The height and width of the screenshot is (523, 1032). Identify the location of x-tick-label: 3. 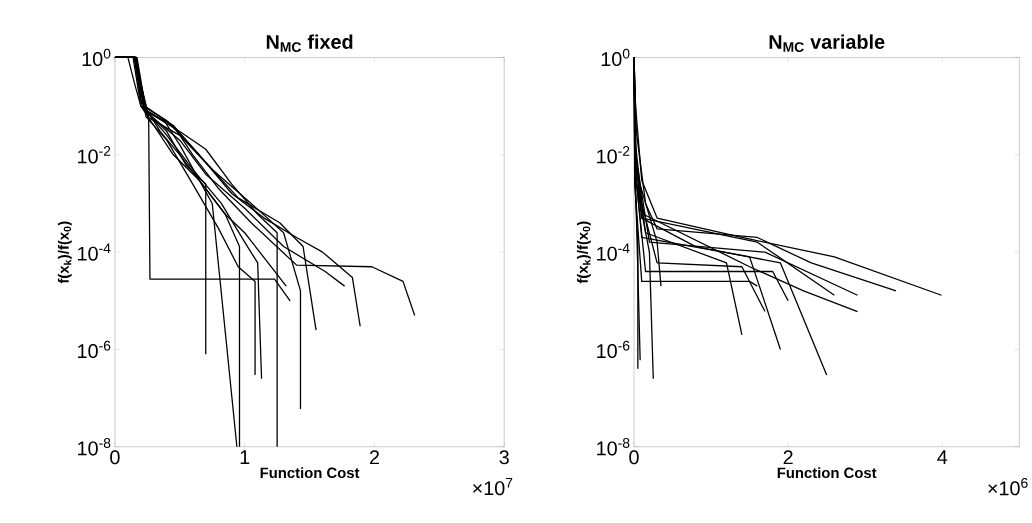
(504, 457).